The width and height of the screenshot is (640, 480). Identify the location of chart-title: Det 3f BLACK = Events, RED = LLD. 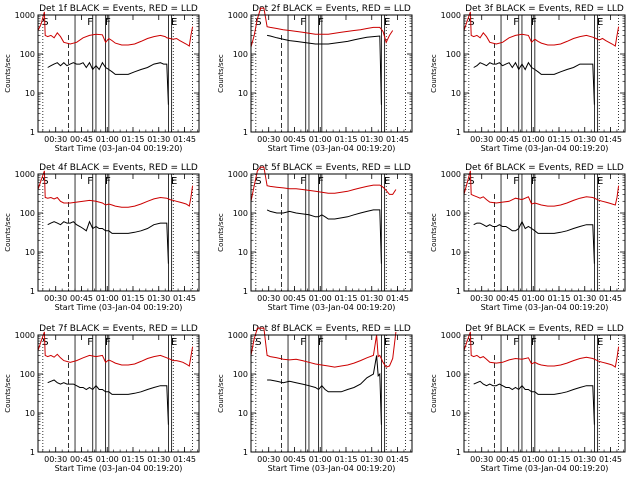
(544, 9).